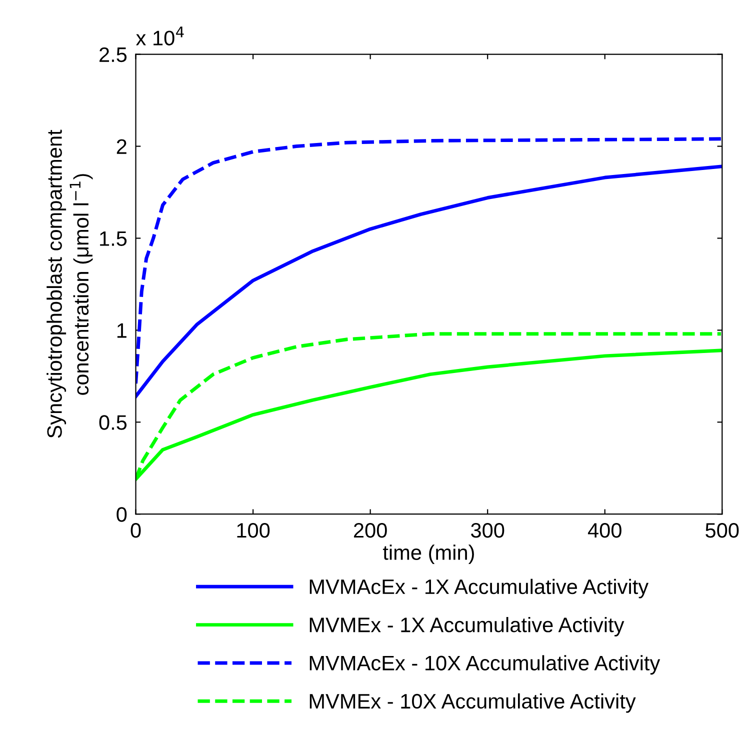 This screenshot has height=744, width=746. I want to click on legend-label: MVMEx - 1X Accumulative Activity, so click(467, 626).